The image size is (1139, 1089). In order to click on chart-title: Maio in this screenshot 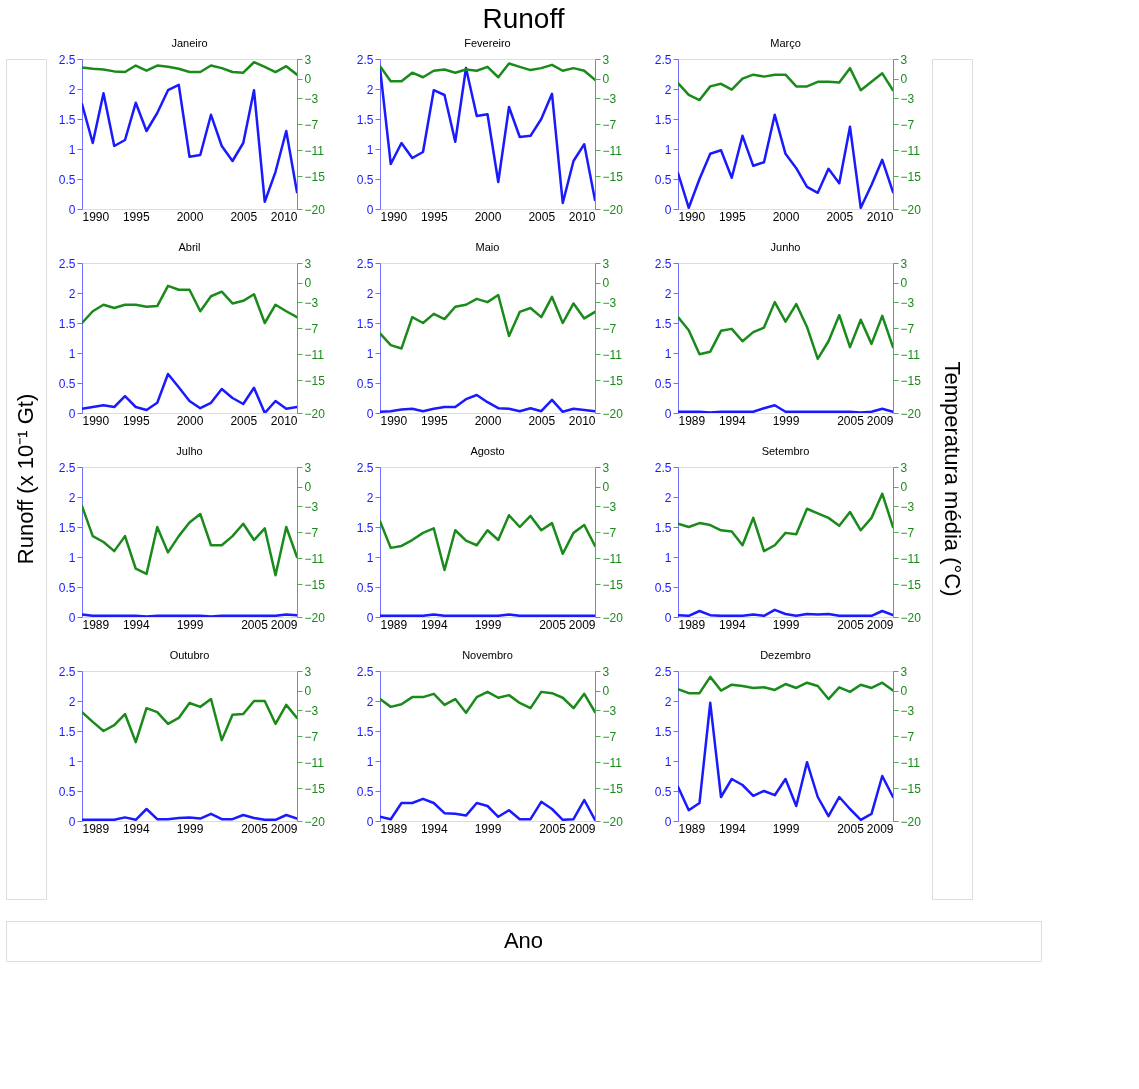, I will do `click(487, 247)`.